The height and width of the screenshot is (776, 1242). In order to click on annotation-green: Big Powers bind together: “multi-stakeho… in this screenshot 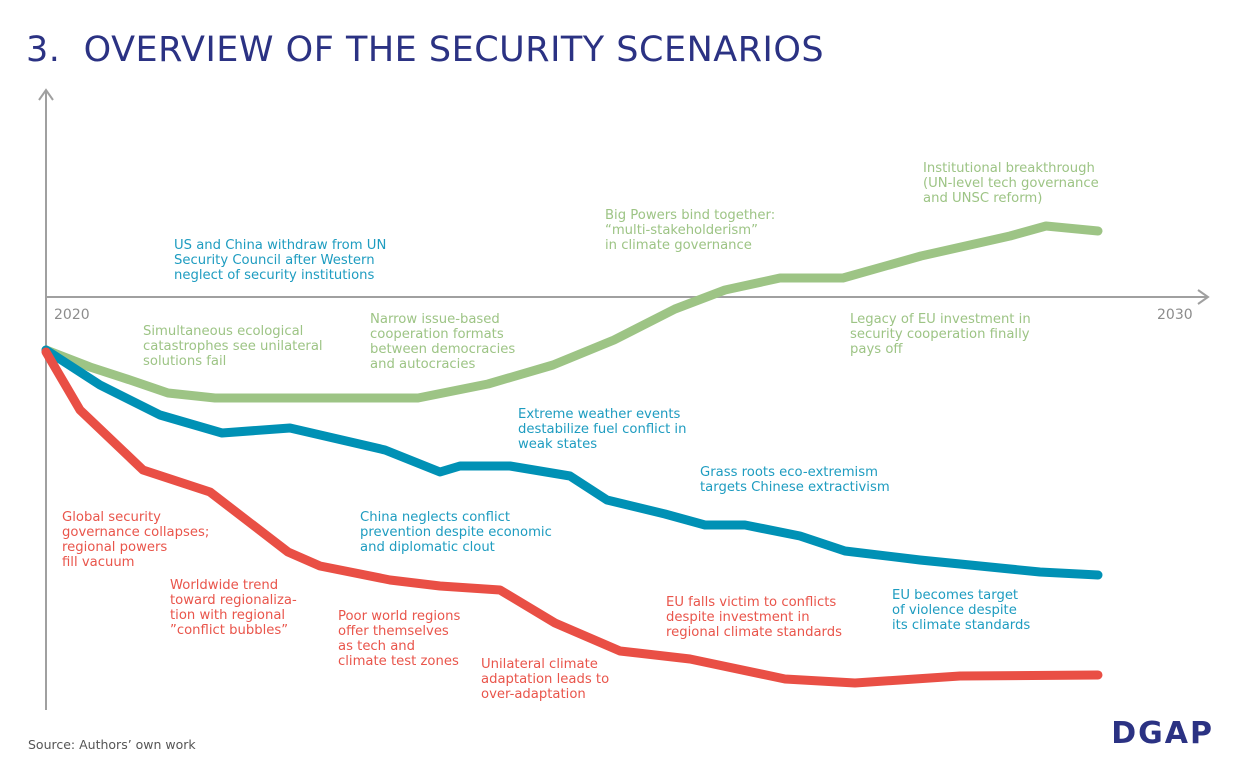, I will do `click(690, 230)`.